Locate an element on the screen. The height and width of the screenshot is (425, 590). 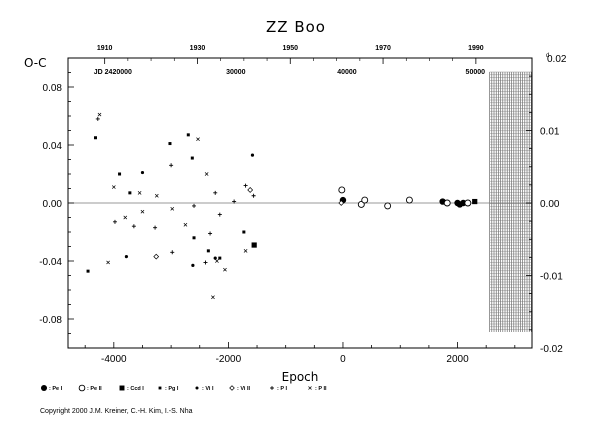
x-tick-label: 2000 is located at coordinates (457, 359).